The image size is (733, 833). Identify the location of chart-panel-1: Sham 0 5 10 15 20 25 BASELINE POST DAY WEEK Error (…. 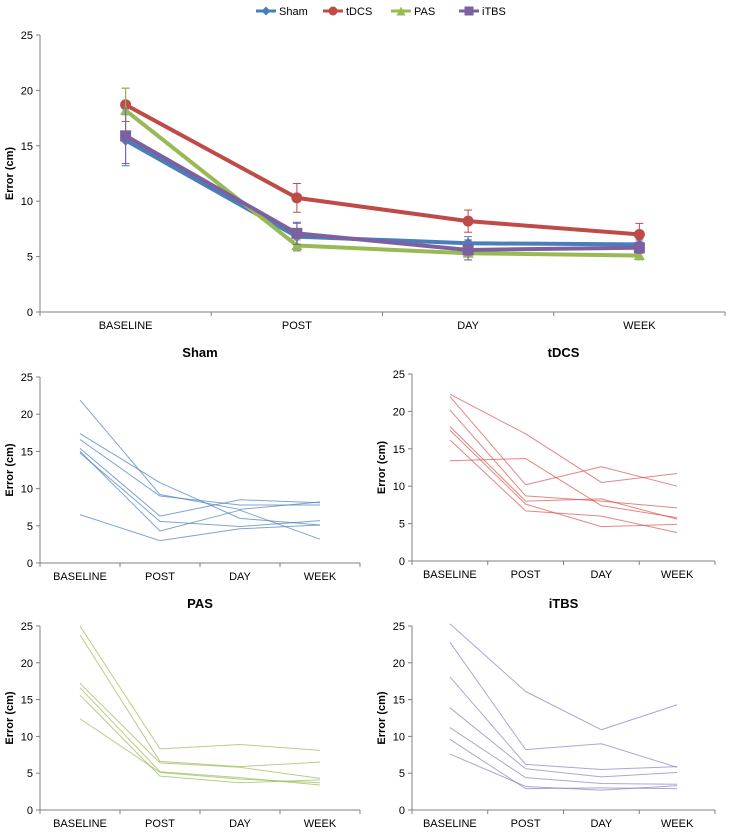
(182, 464).